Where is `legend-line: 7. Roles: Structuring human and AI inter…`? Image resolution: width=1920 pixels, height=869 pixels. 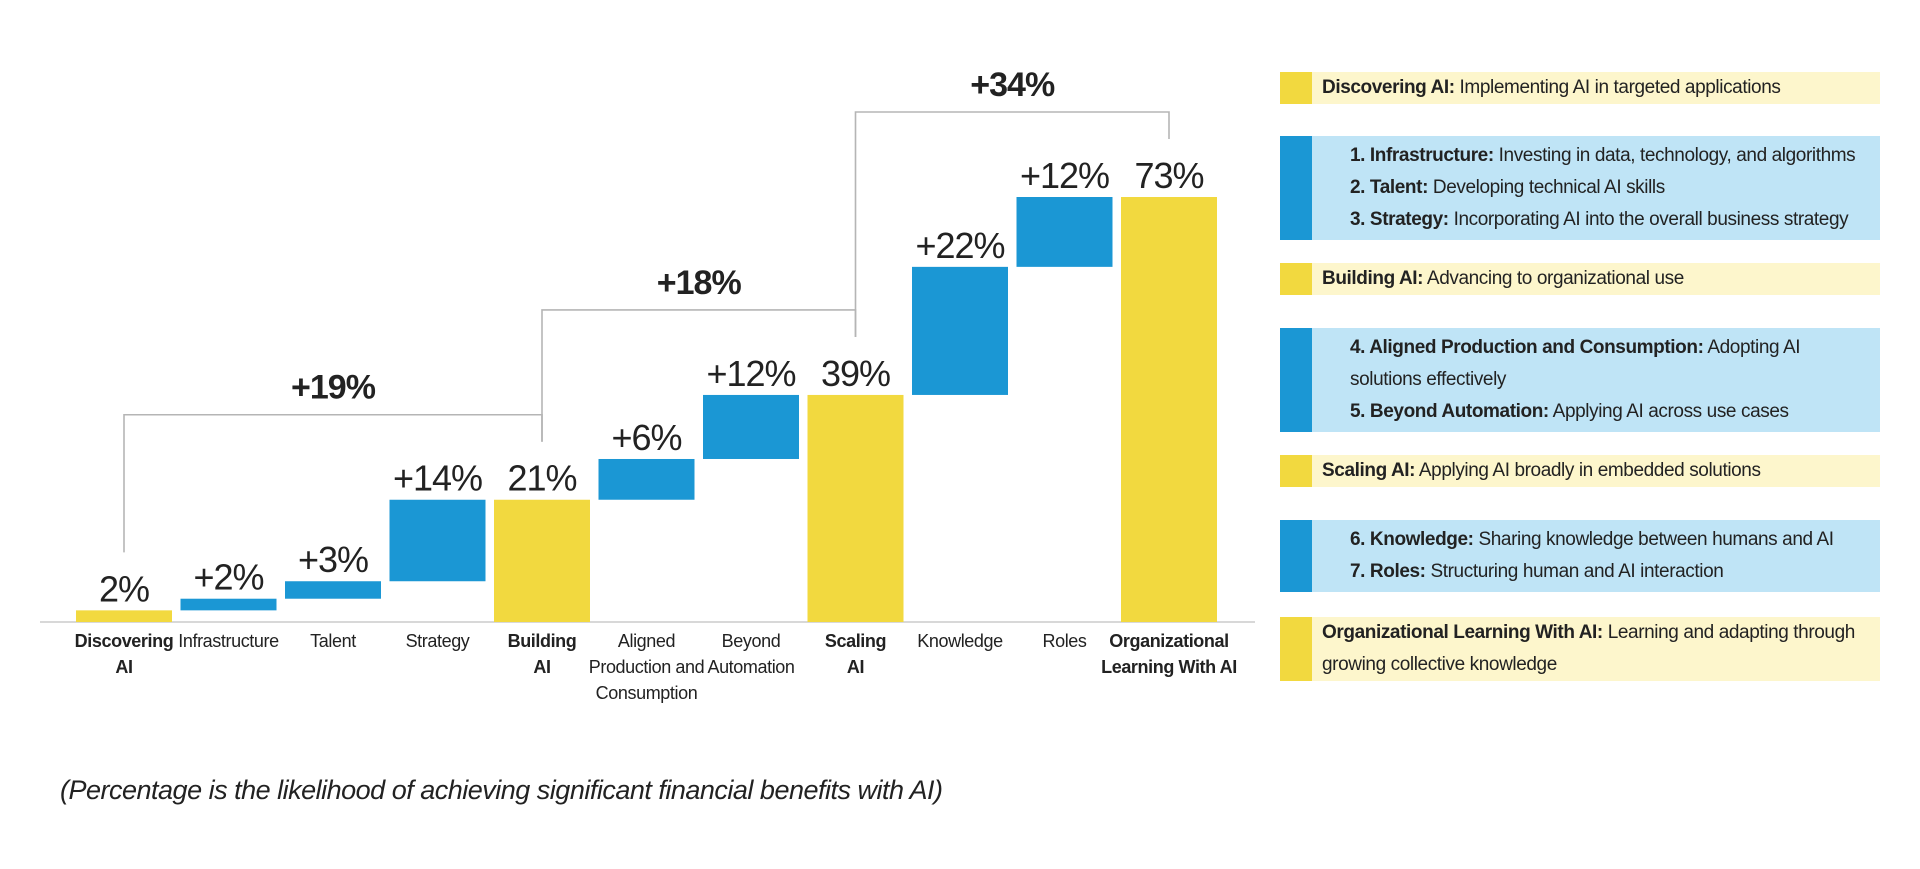
legend-line: 7. Roles: Structuring human and AI inter… is located at coordinates (1611, 572).